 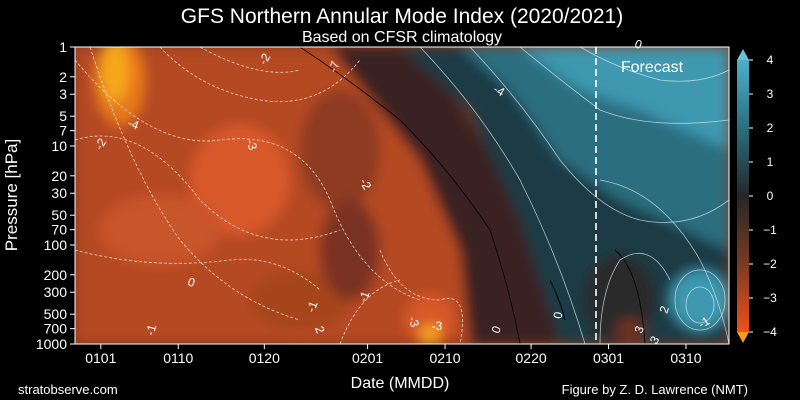 I want to click on x-tick-label: 0110, so click(x=178, y=358).